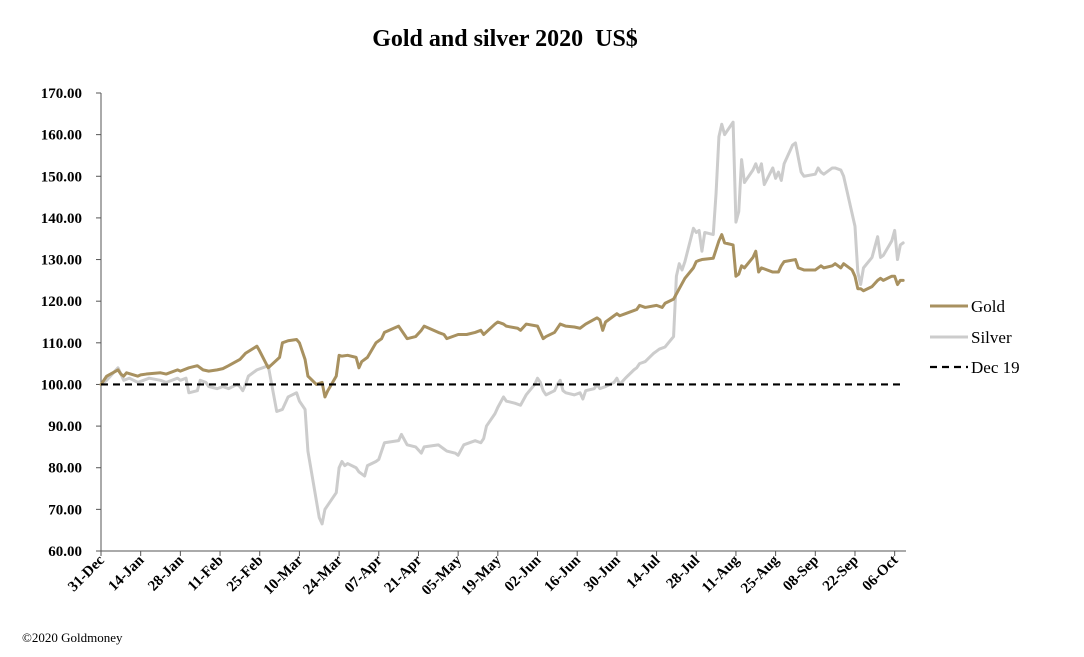 The width and height of the screenshot is (1084, 657). What do you see at coordinates (72, 637) in the screenshot?
I see `copyright-footer: ©2020 Goldmoney` at bounding box center [72, 637].